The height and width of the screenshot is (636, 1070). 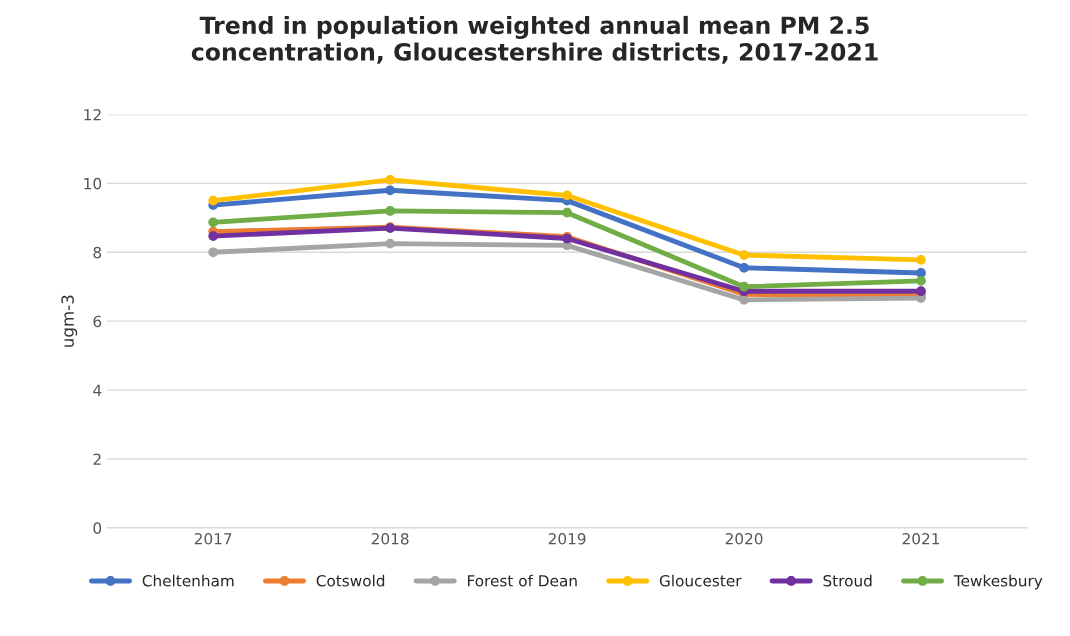 I want to click on legend-label: Tewkesbury, so click(x=998, y=582).